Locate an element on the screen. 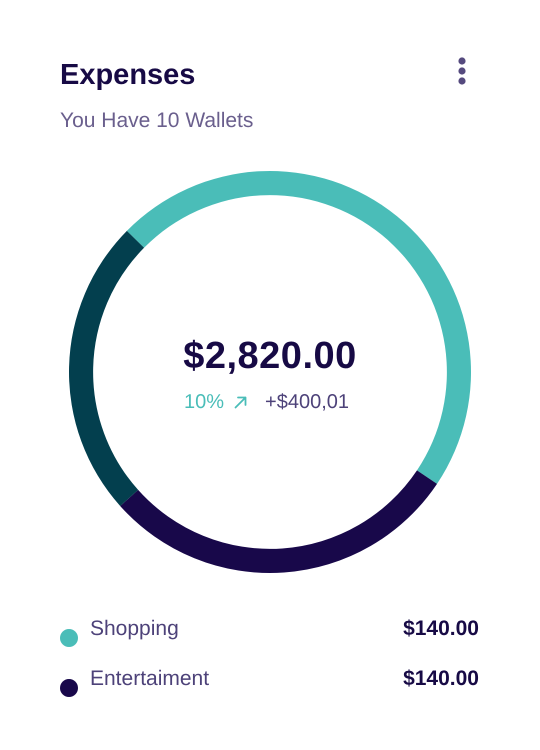 The image size is (540, 750). text: +$400,01 is located at coordinates (307, 402).